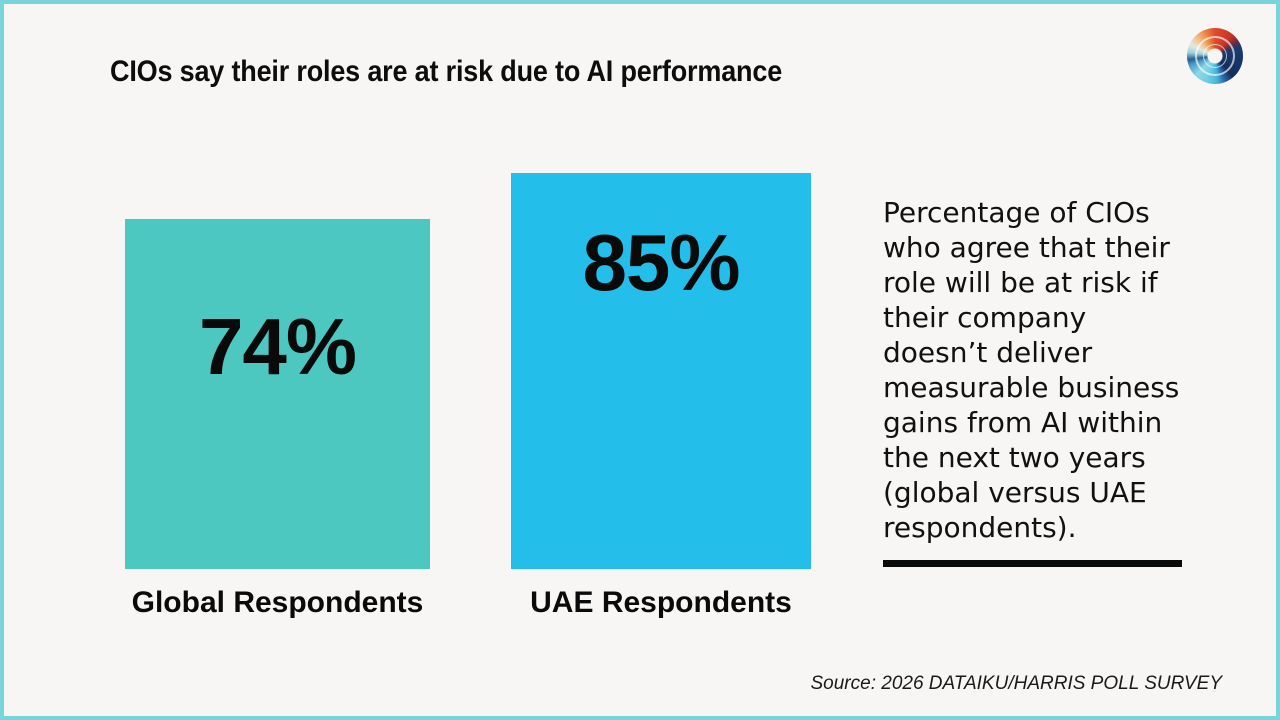 The image size is (1280, 720). What do you see at coordinates (661, 371) in the screenshot?
I see `bar-uae-respondents: 85%` at bounding box center [661, 371].